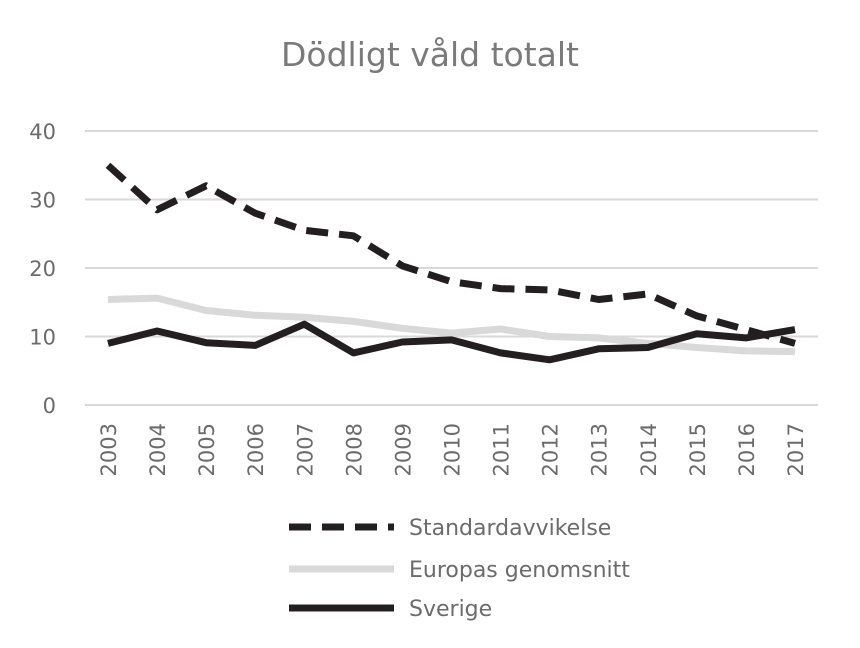 The width and height of the screenshot is (860, 648). I want to click on x-tick-label: 2003, so click(109, 449).